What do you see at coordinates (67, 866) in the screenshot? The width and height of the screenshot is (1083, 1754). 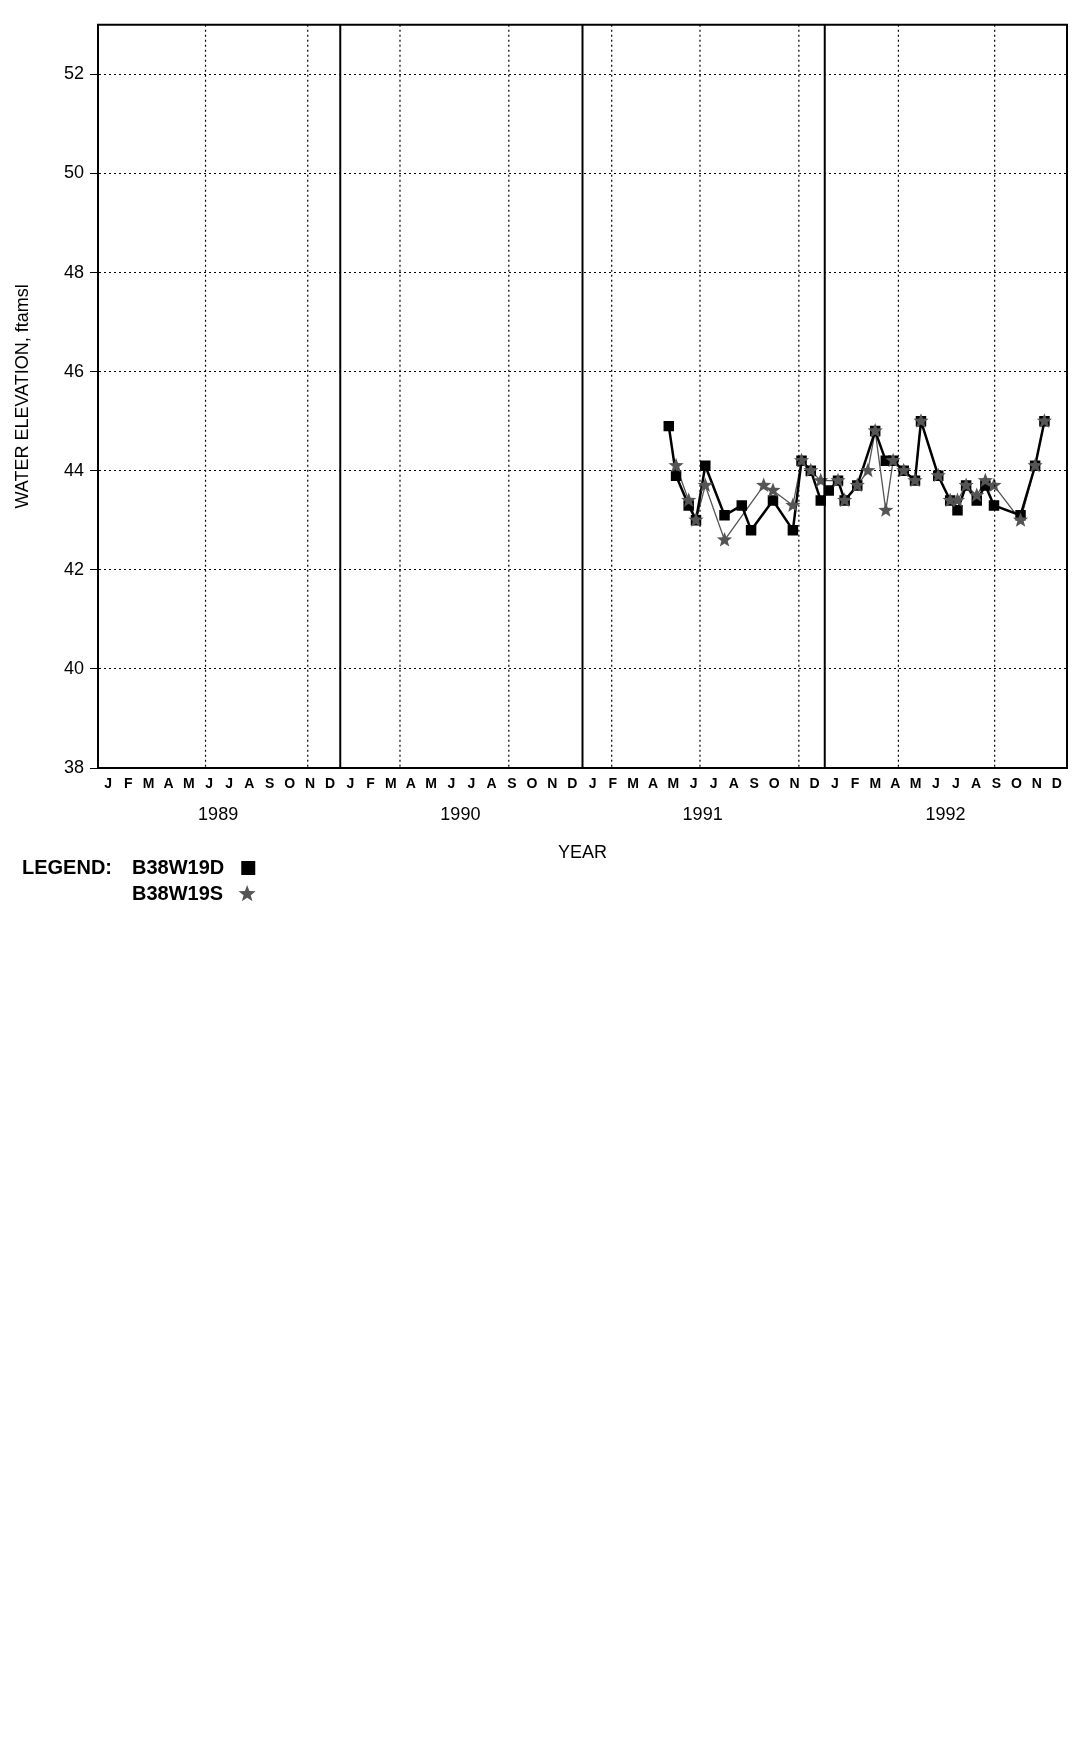 I see `legend-title: LEGEND:` at bounding box center [67, 866].